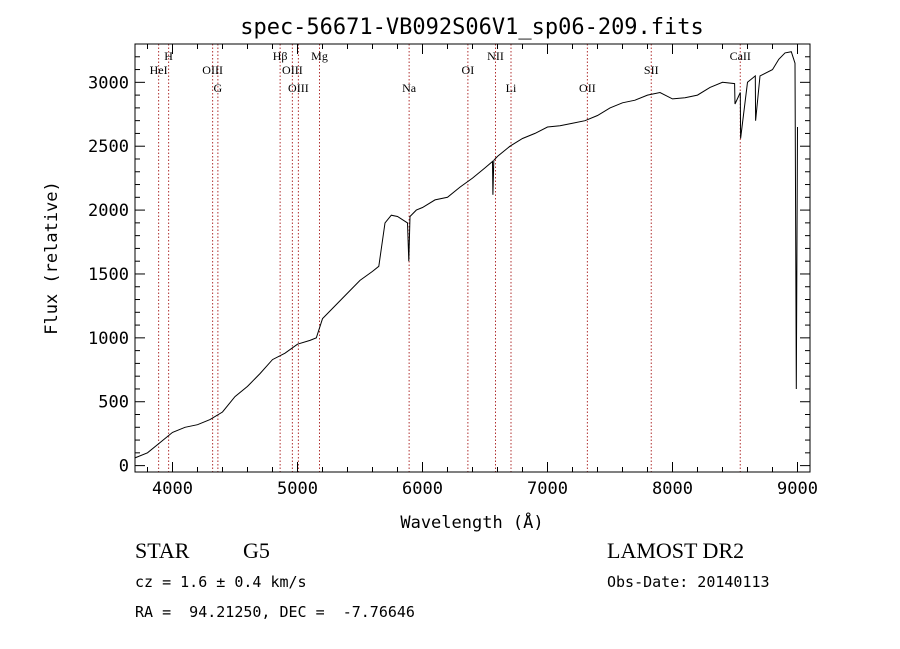  What do you see at coordinates (495, 56) in the screenshot?
I see `line-label-nii: NII` at bounding box center [495, 56].